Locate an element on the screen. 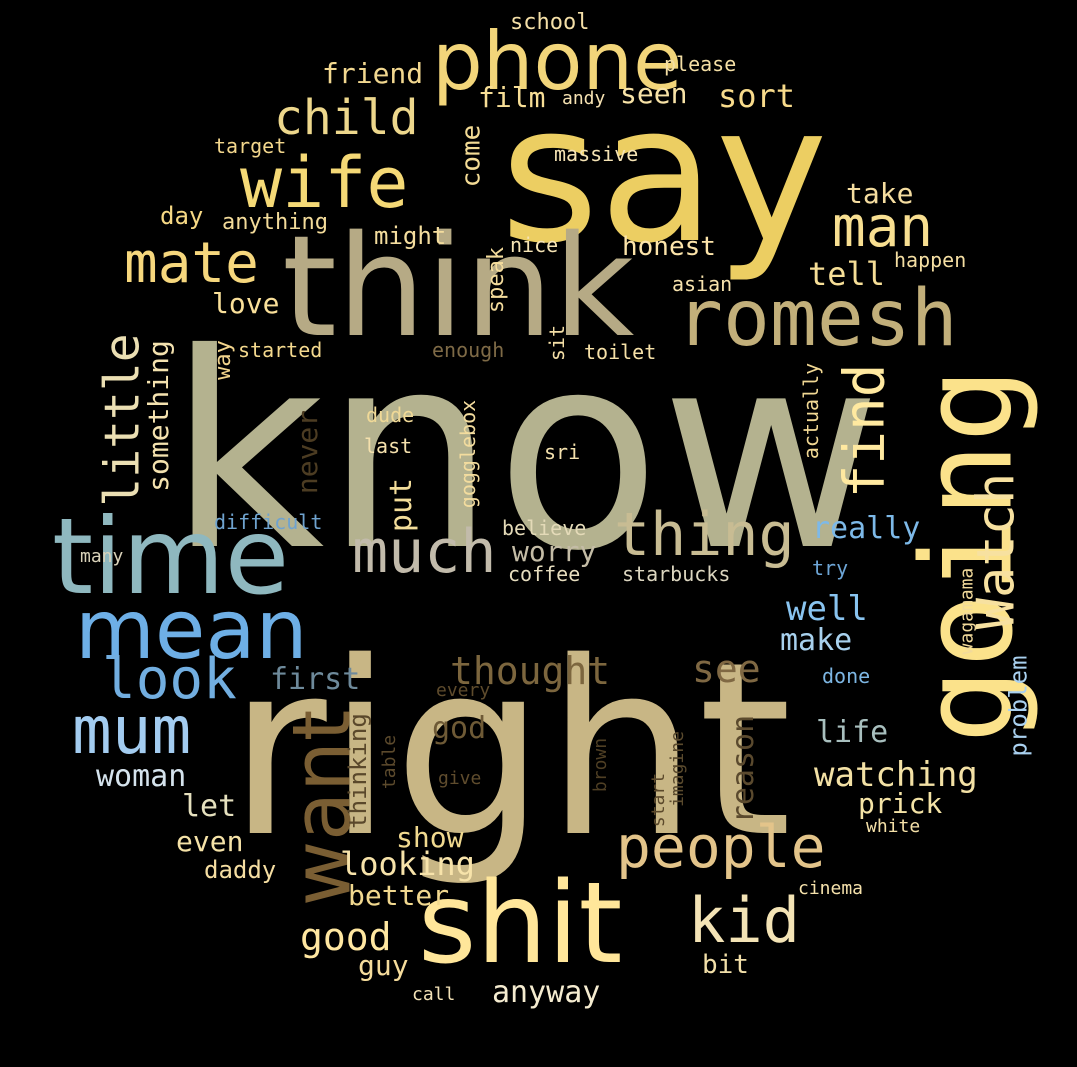 The width and height of the screenshot is (1077, 1067). word-call: call is located at coordinates (434, 994).